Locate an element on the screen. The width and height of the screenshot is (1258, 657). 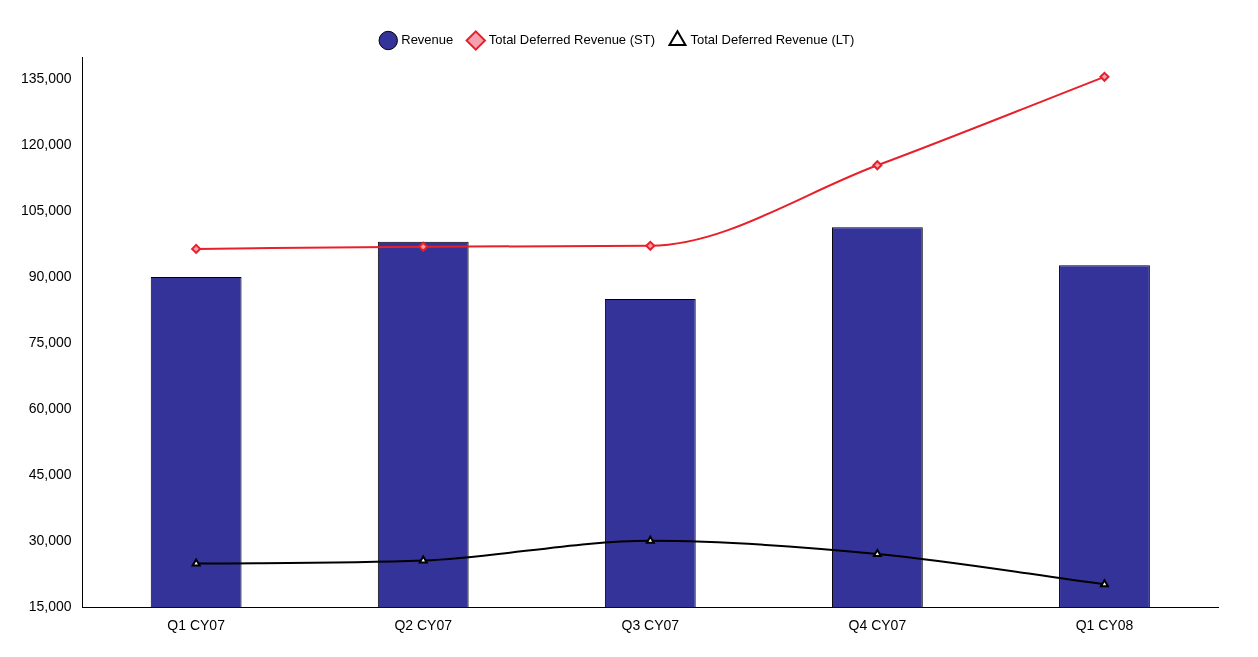
y-tick-label: 135,000 is located at coordinates (46, 77).